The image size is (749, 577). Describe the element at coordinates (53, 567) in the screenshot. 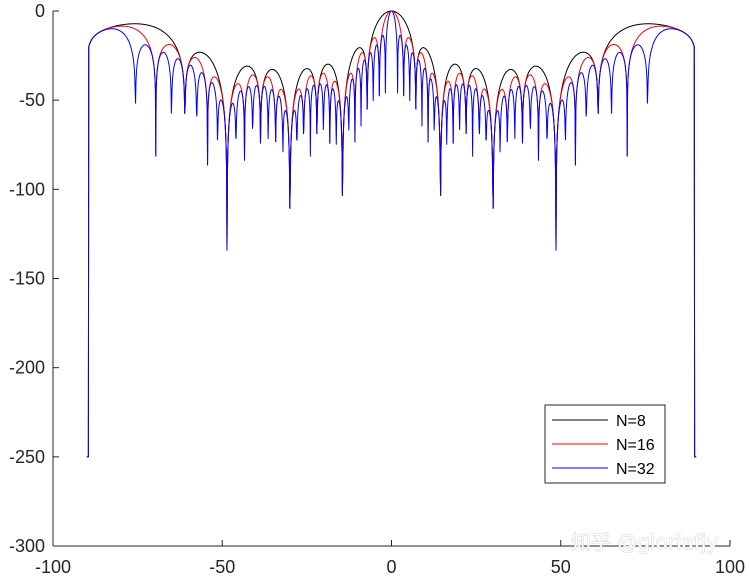

I see `x-tick-label: -100` at that location.